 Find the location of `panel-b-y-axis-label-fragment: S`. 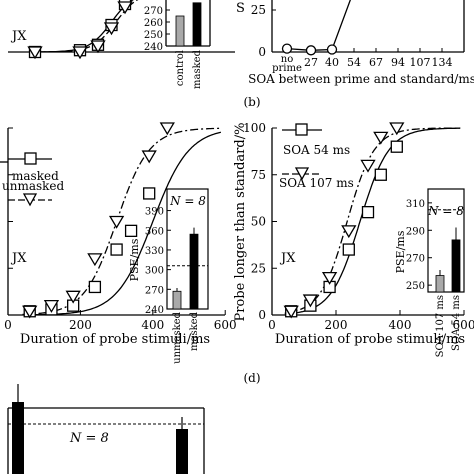

panel-b-y-axis-label-fragment: S is located at coordinates (240, 8).